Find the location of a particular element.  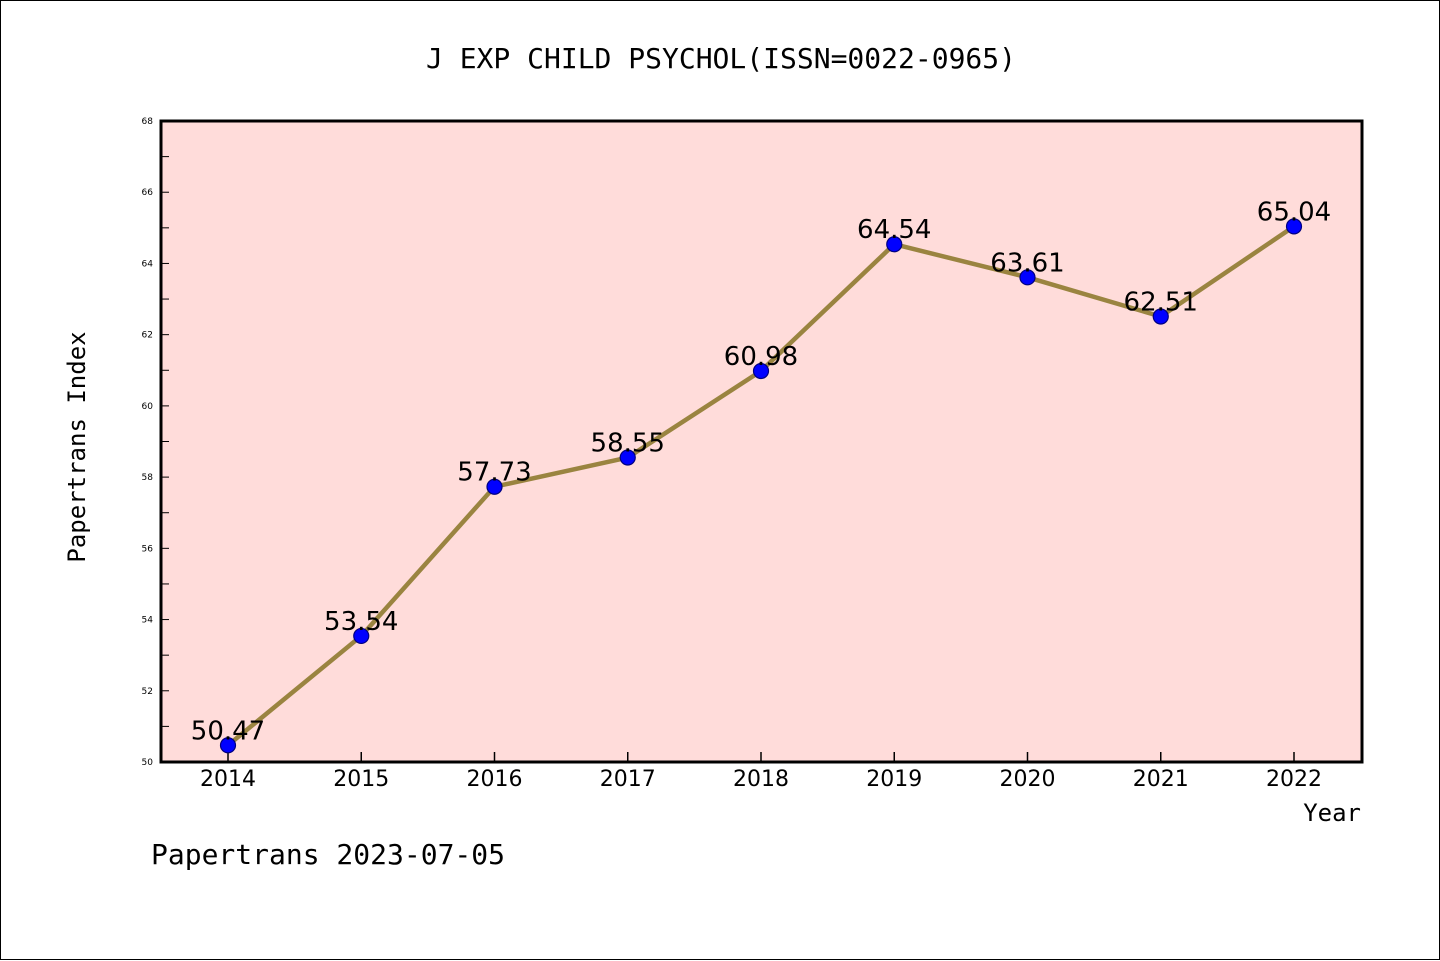

y-axis: 50 52 54 56 58 60 62 64 66 68 is located at coordinates (155, 442).